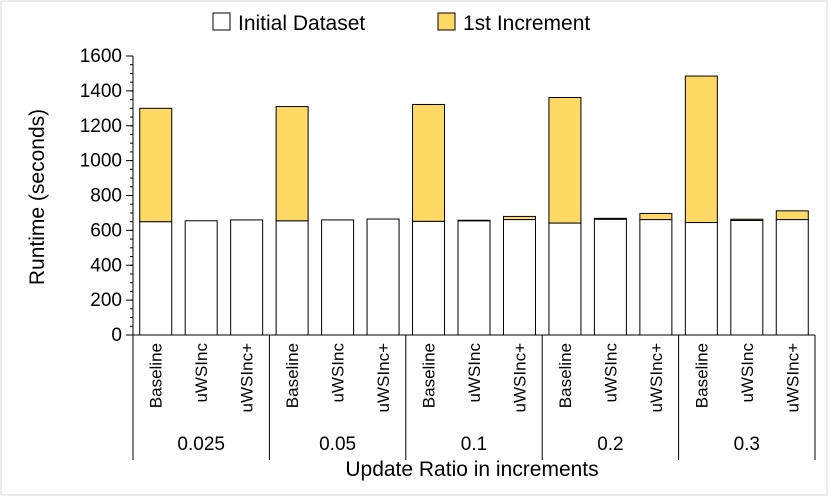 The width and height of the screenshot is (830, 498). What do you see at coordinates (610, 218) in the screenshot?
I see `bar-first-increment-0.2-uWSInc` at bounding box center [610, 218].